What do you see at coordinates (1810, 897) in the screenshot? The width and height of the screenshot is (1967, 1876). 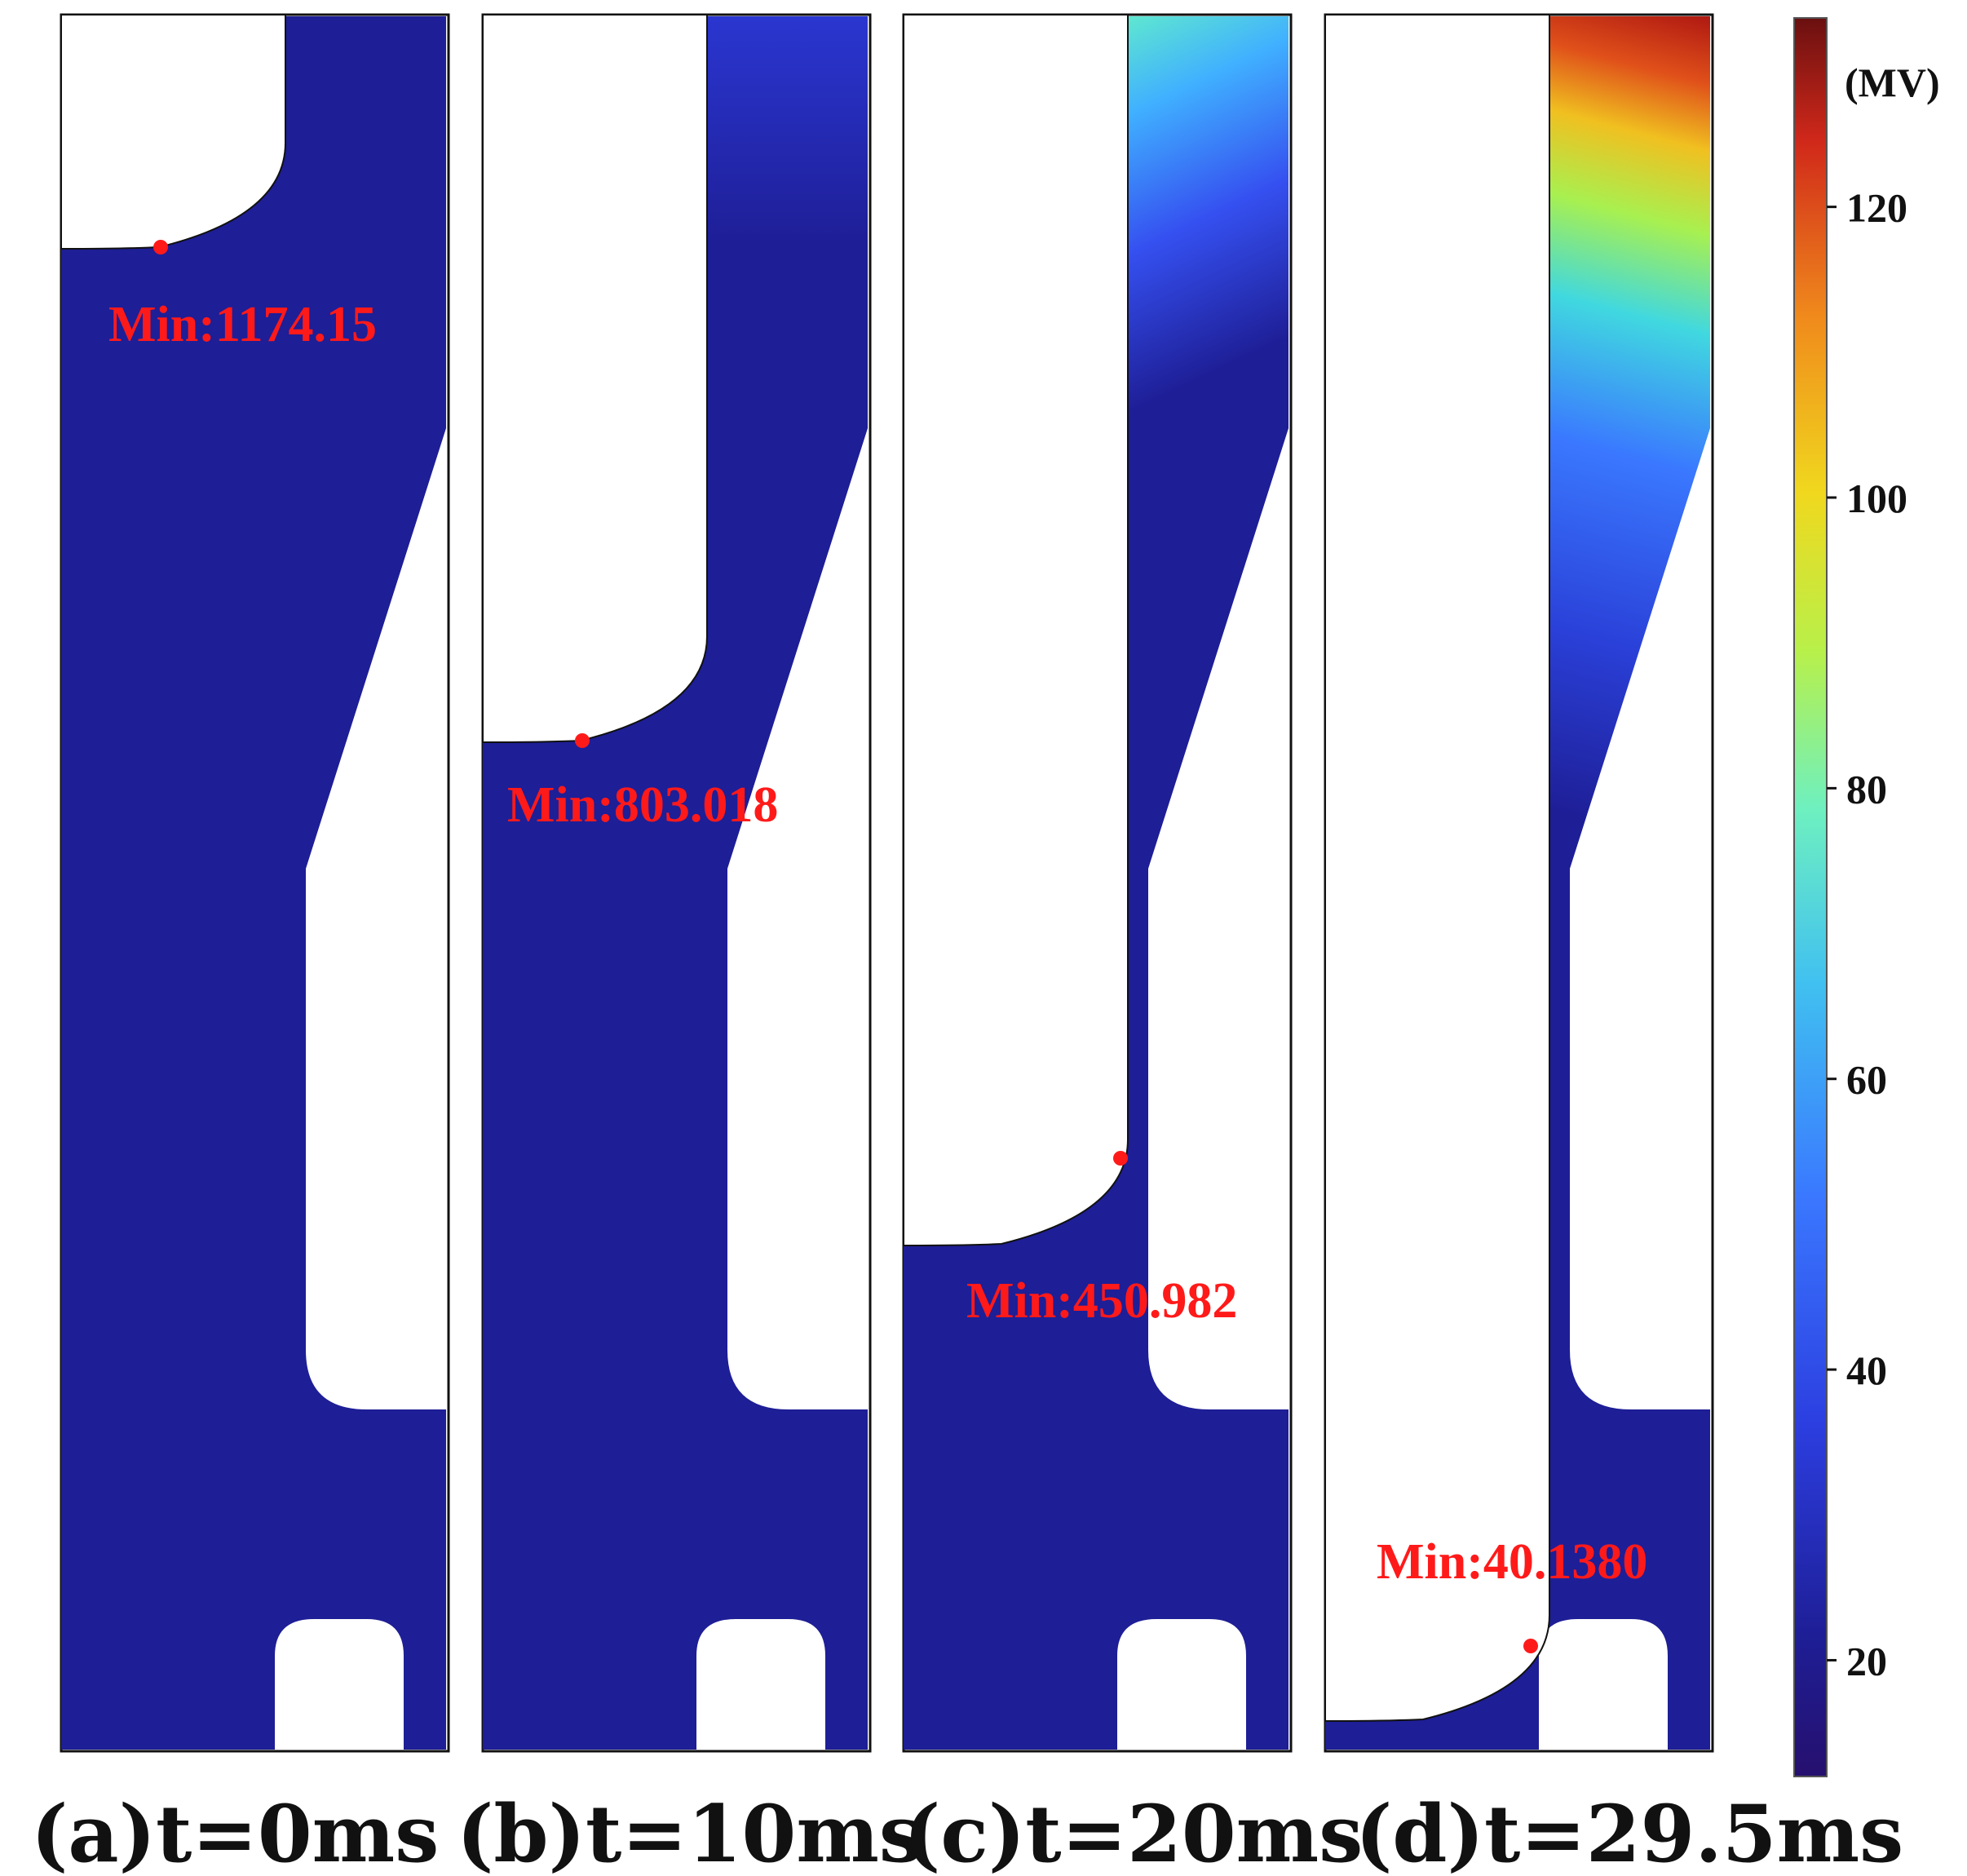 I see `colorbar-scale` at bounding box center [1810, 897].